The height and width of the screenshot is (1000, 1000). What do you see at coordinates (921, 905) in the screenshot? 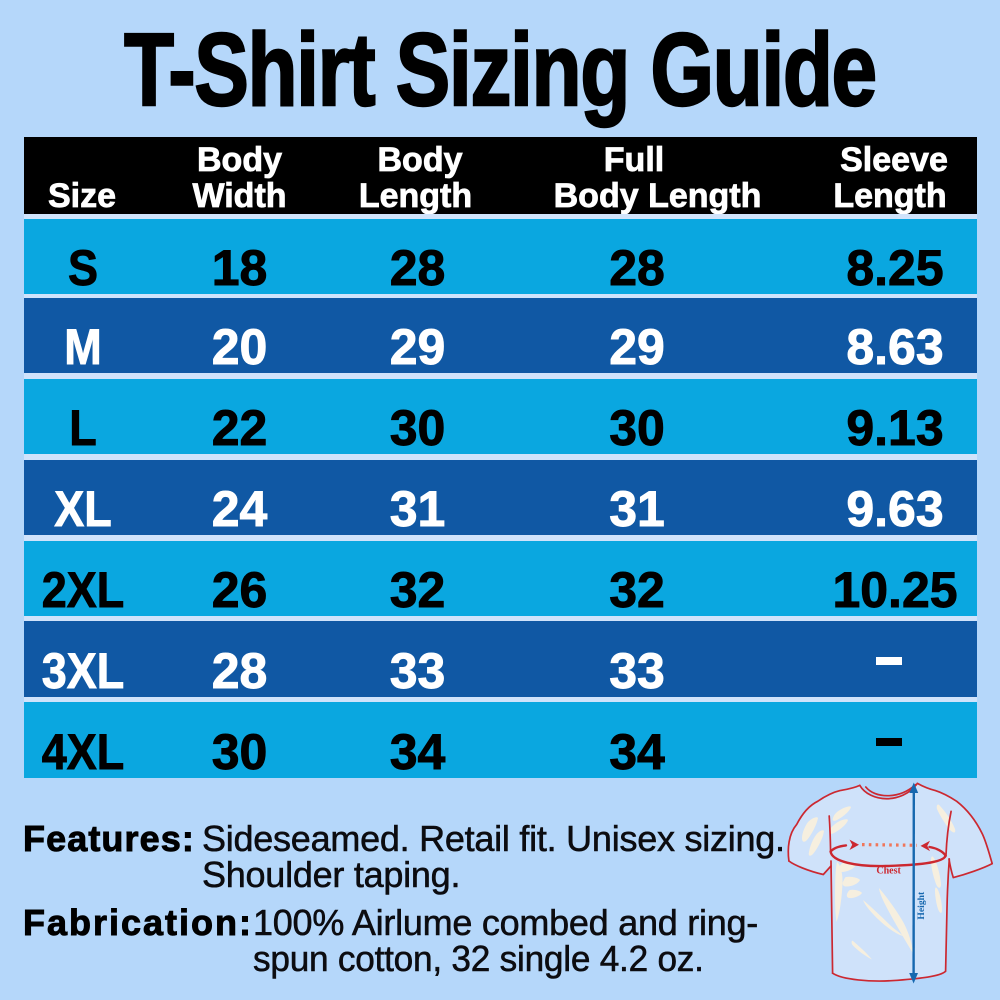
I see `svg-text: Height` at bounding box center [921, 905].